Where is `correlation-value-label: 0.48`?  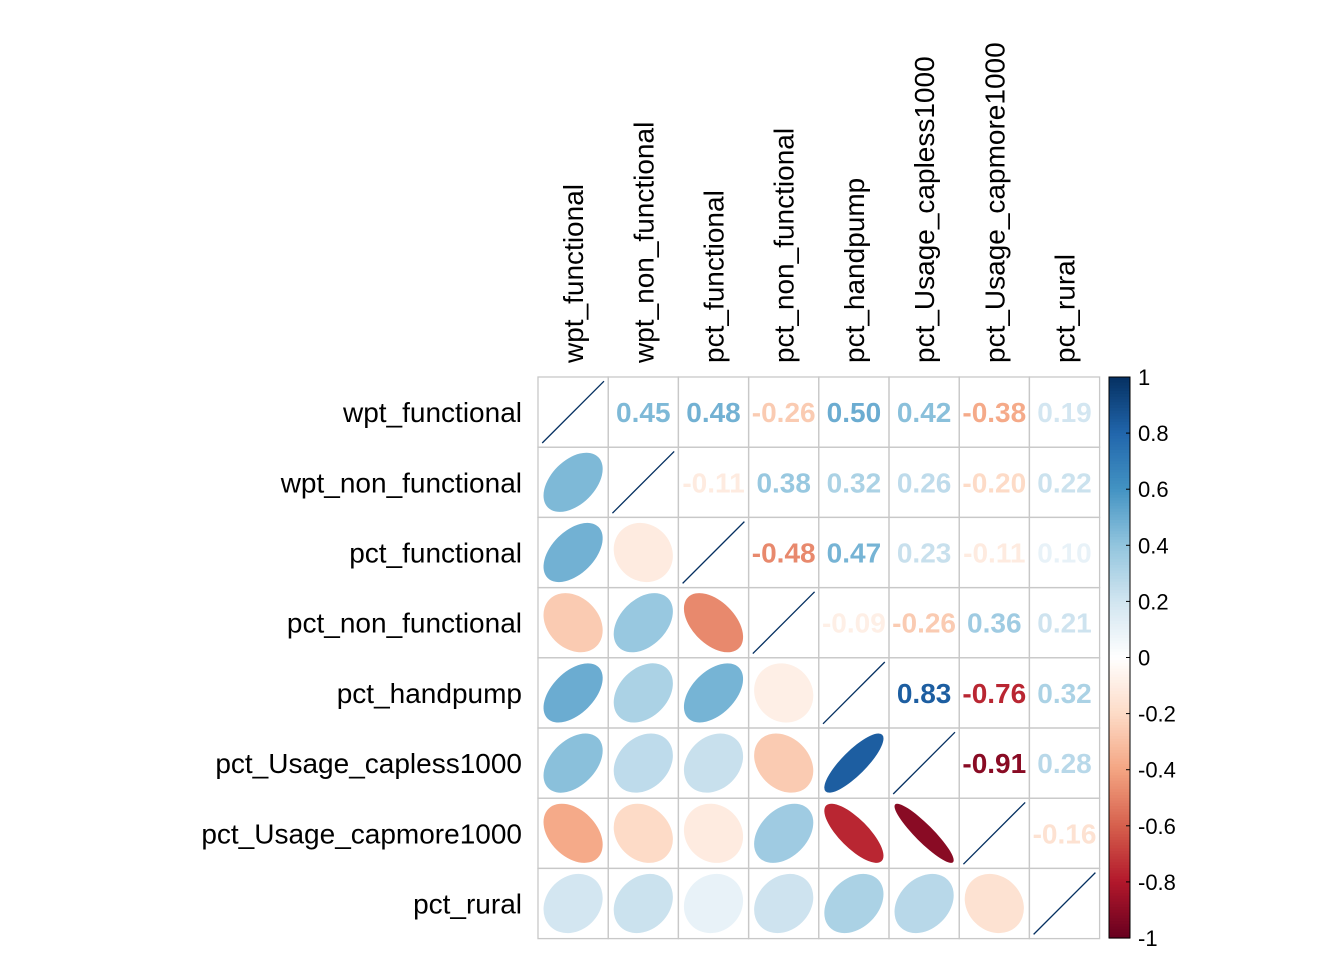 correlation-value-label: 0.48 is located at coordinates (713, 412).